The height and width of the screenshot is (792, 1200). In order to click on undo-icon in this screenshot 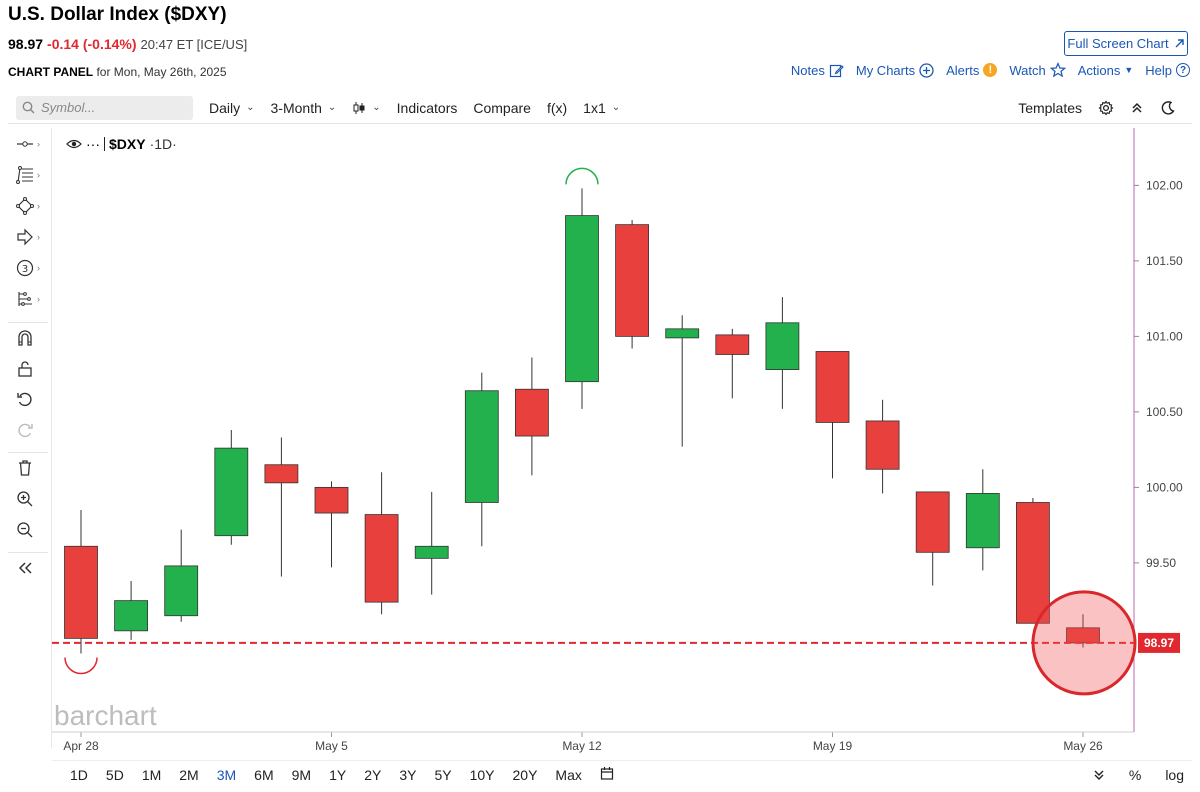, I will do `click(24, 399)`.